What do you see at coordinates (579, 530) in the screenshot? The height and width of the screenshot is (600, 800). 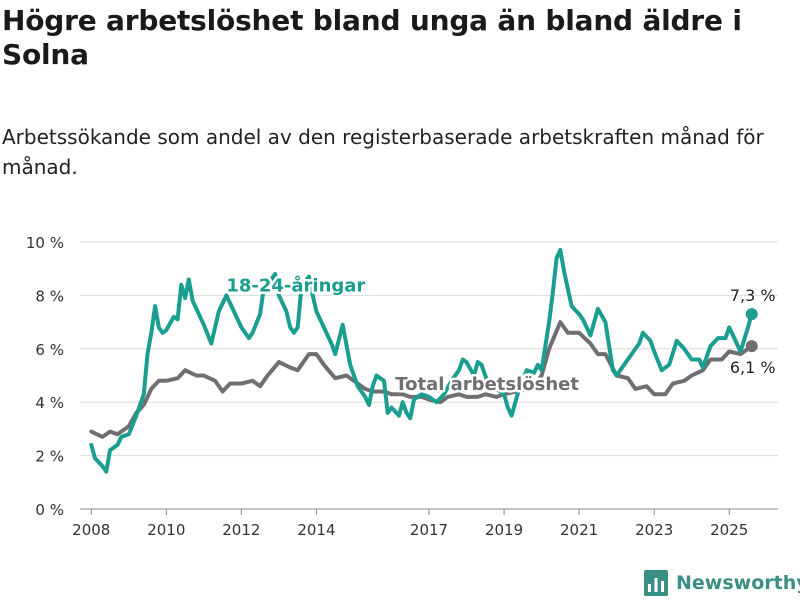 I see `x-tick-label: 2021` at bounding box center [579, 530].